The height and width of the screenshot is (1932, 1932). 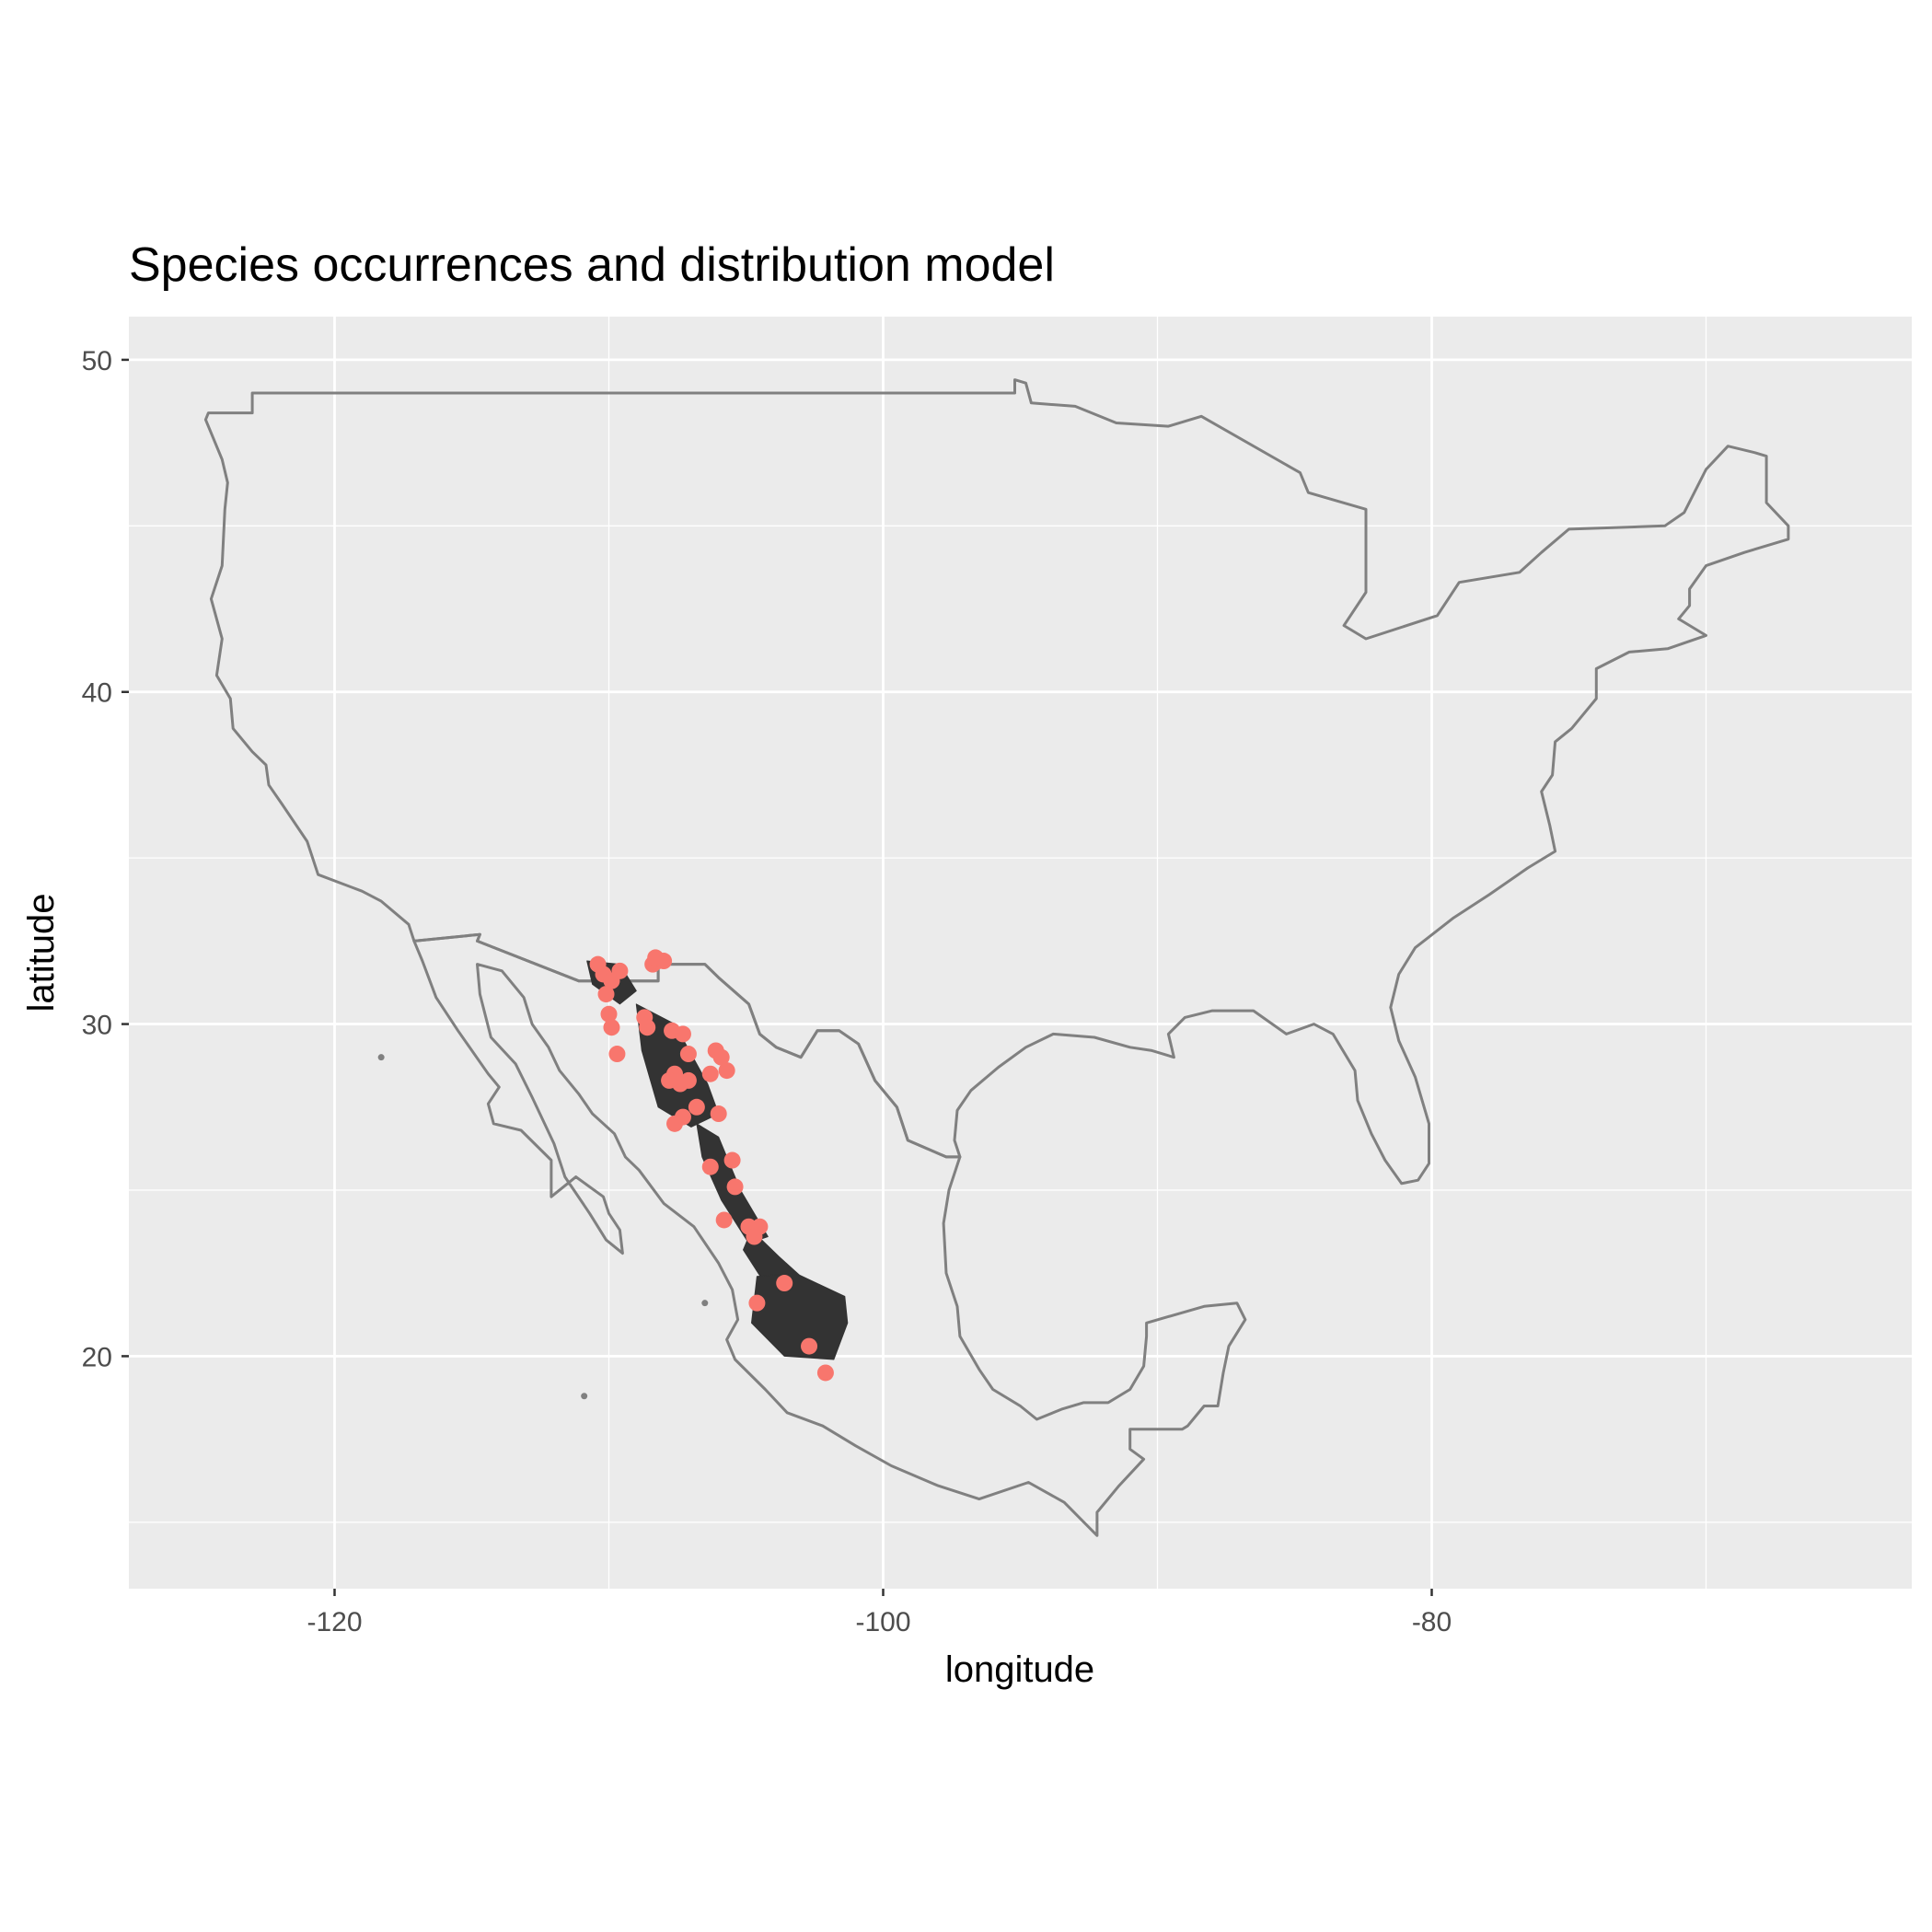 I want to click on x-tick-label: -80, so click(x=1432, y=1622).